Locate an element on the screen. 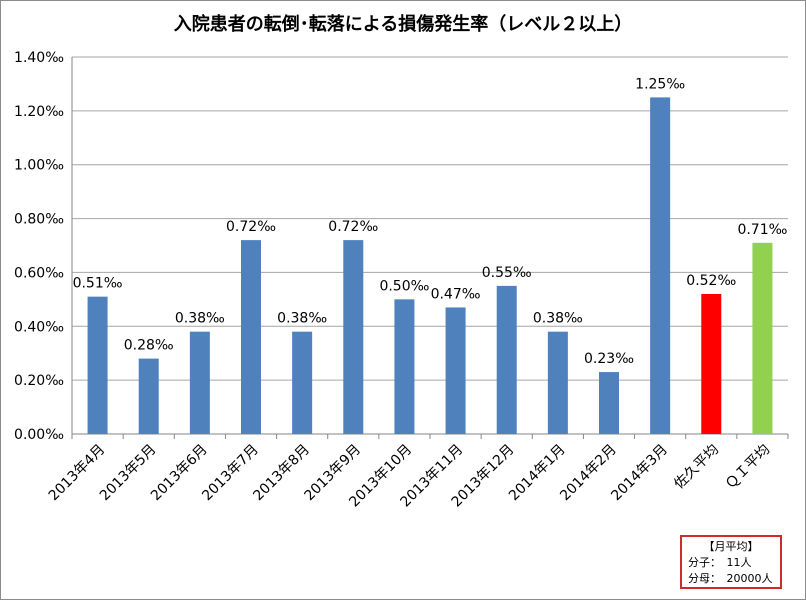 This screenshot has height=600, width=806. note-title: 【月平均】 is located at coordinates (731, 546).